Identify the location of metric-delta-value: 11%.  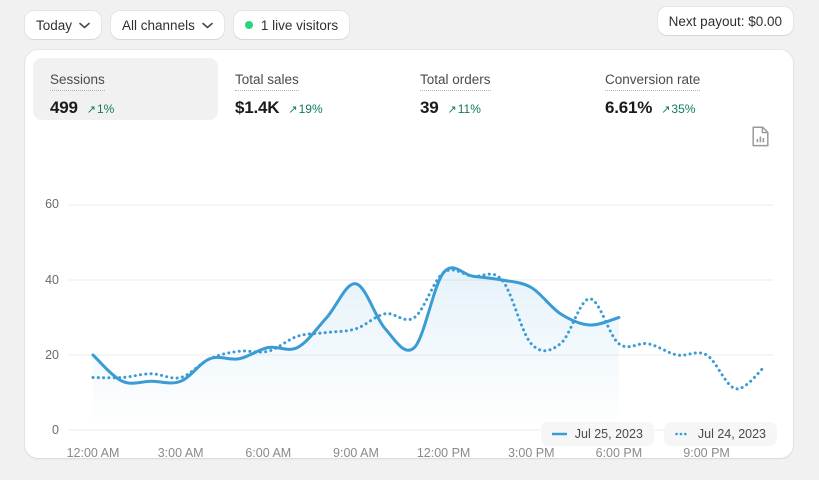
(469, 109).